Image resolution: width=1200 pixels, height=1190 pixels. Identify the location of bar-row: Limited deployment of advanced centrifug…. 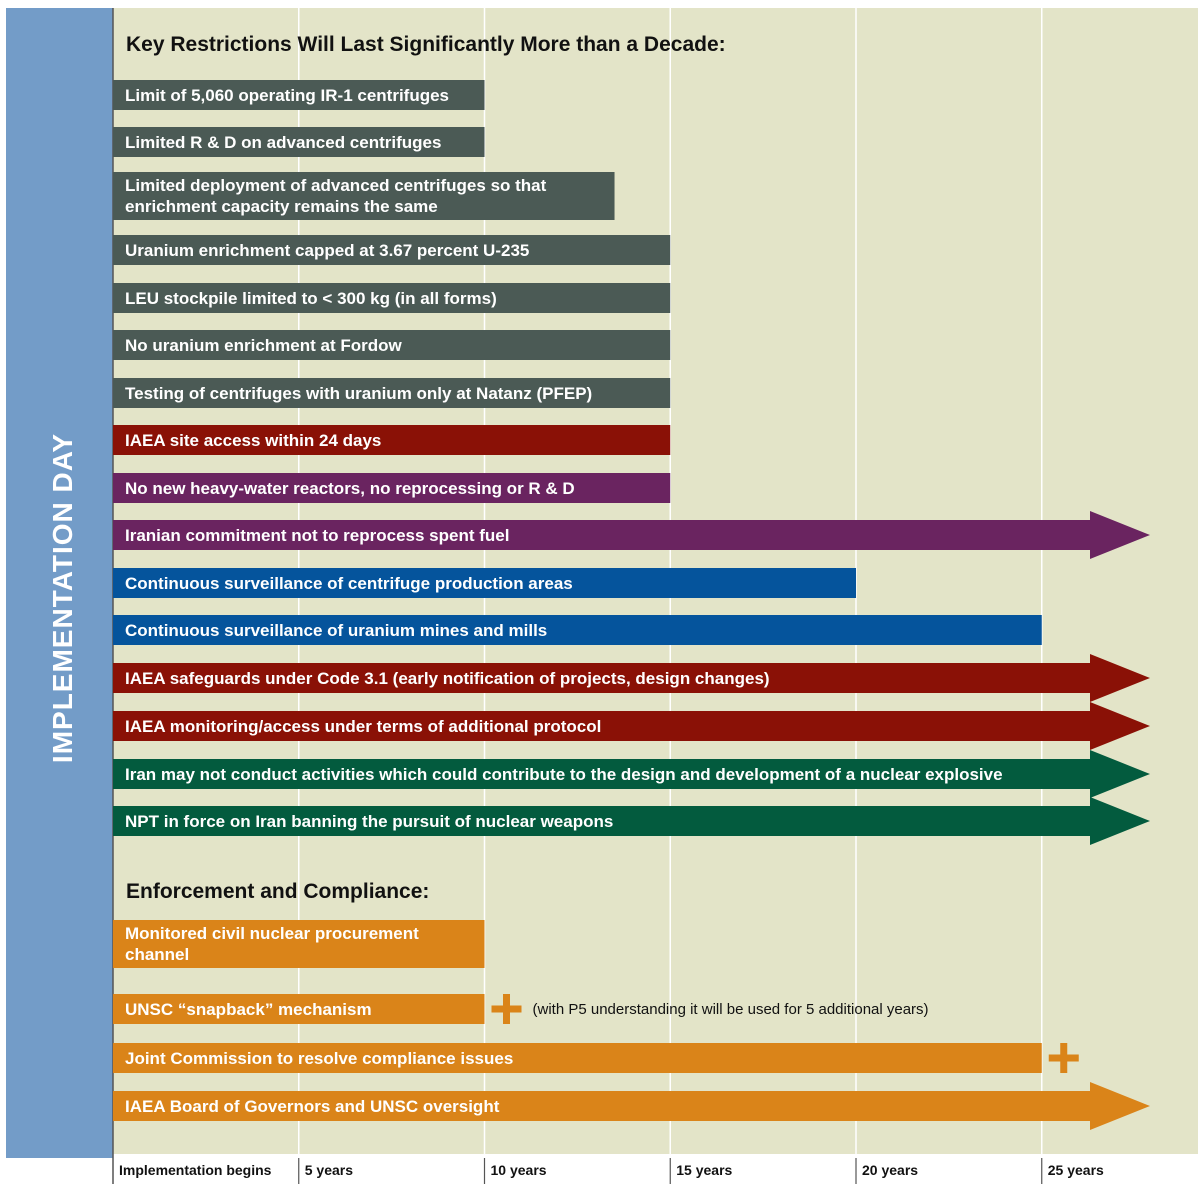
(364, 196).